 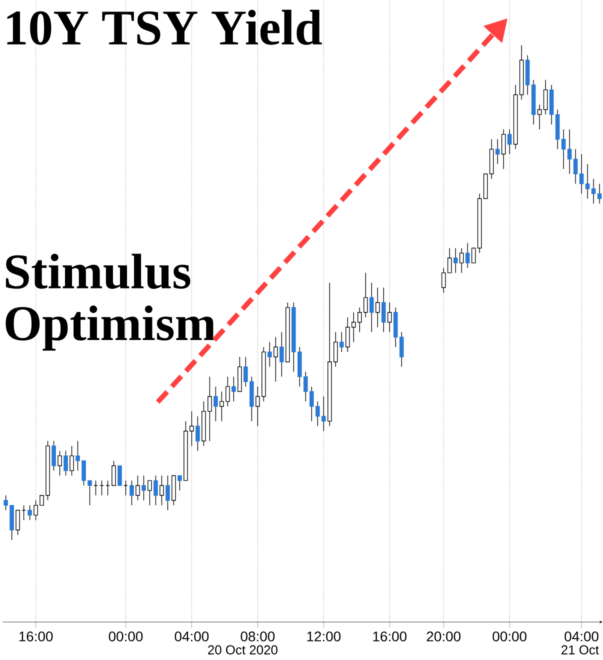 What do you see at coordinates (444, 637) in the screenshot?
I see `x-tick-label: 20:00` at bounding box center [444, 637].